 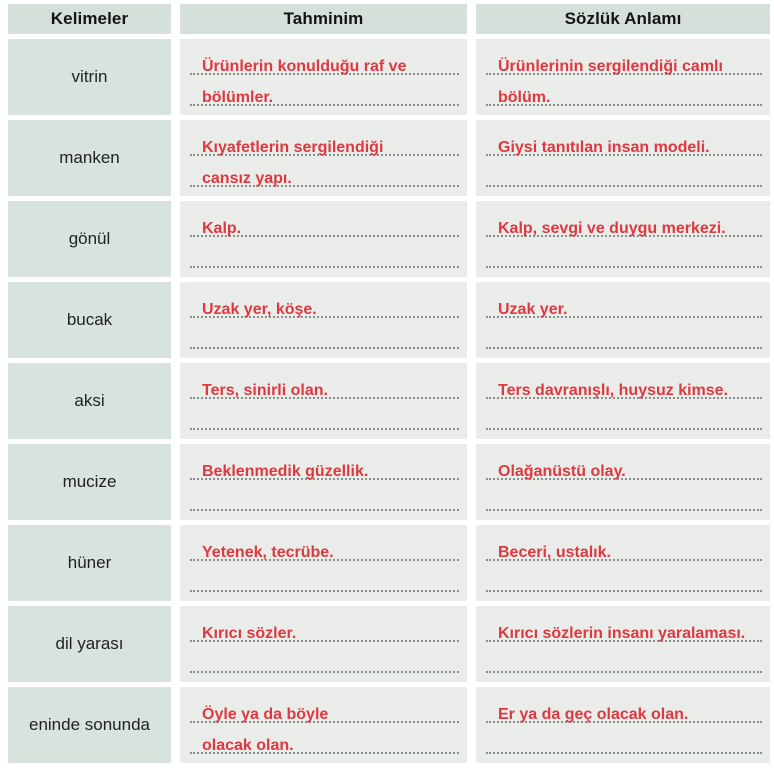 I want to click on dotted-answer-line: Ürünlerin konulduğu raf ve, so click(x=324, y=59).